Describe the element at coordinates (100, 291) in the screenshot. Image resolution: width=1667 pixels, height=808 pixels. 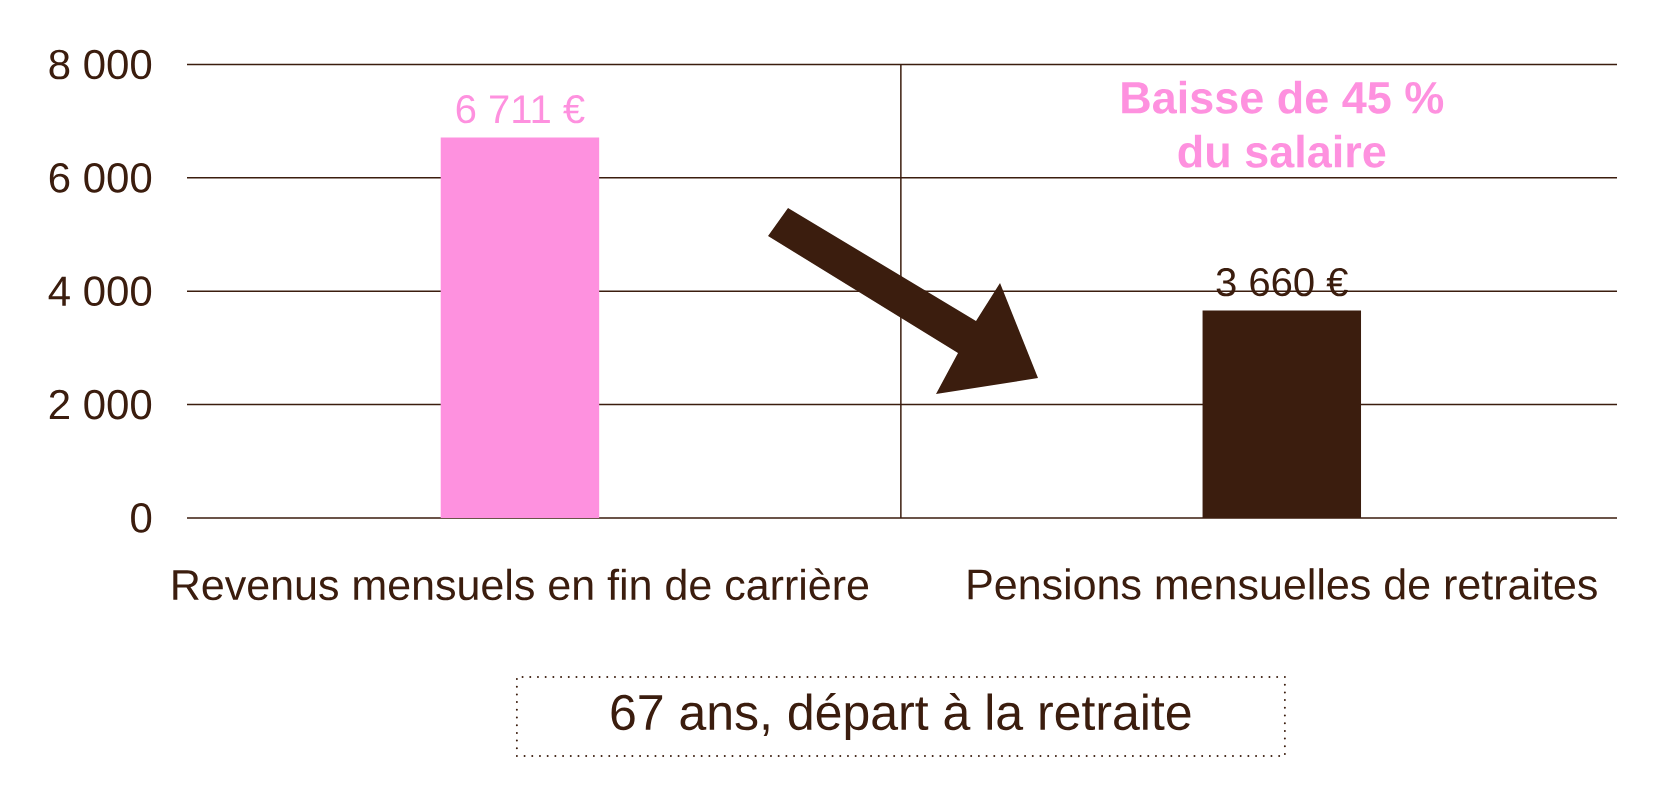
I see `y-tick-label: 4 000` at that location.